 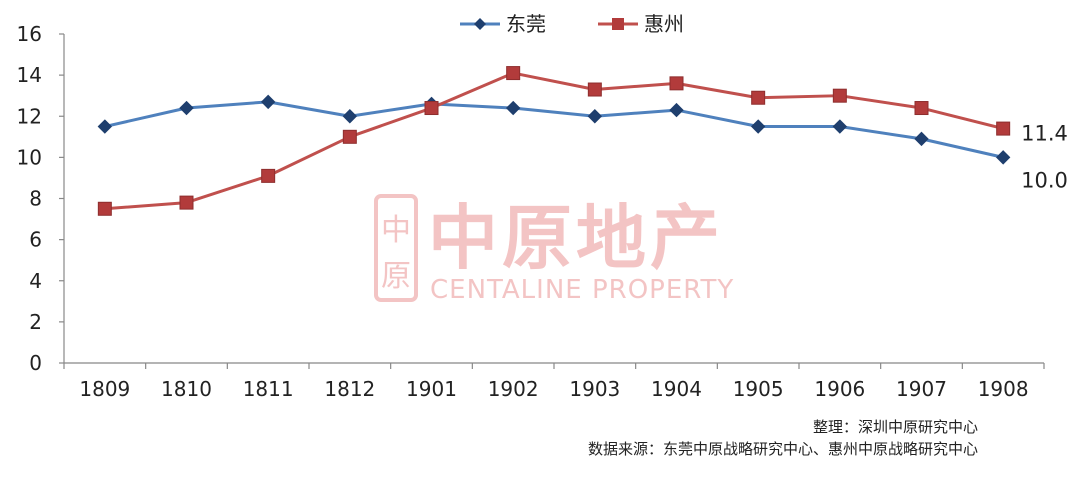 What do you see at coordinates (664, 24) in the screenshot?
I see `legend-label: 惠州` at bounding box center [664, 24].